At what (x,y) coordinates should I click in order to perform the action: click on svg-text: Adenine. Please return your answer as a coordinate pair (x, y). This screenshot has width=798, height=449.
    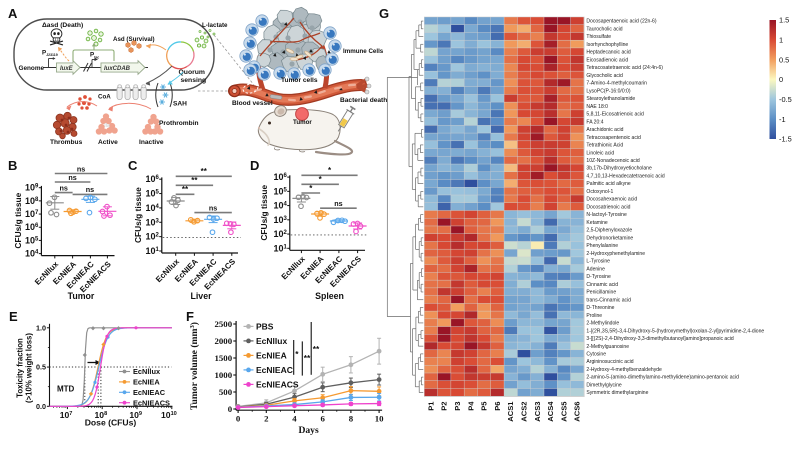
    Looking at the image, I should click on (595, 269).